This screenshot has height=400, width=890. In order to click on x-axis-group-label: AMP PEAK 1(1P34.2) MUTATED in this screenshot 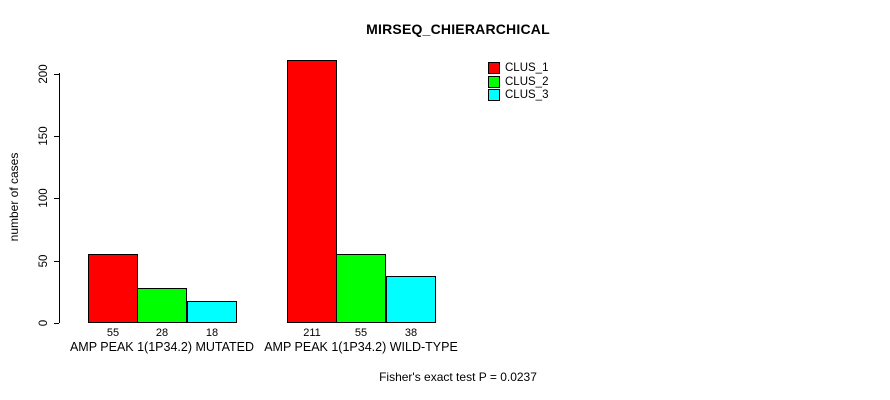, I will do `click(162, 347)`.